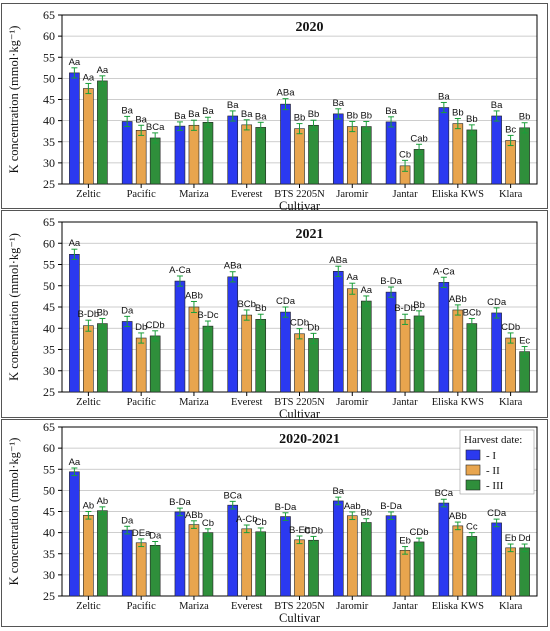 This screenshot has width=550, height=631. Describe the element at coordinates (310, 234) in the screenshot. I see `chart-title: 2021` at that location.